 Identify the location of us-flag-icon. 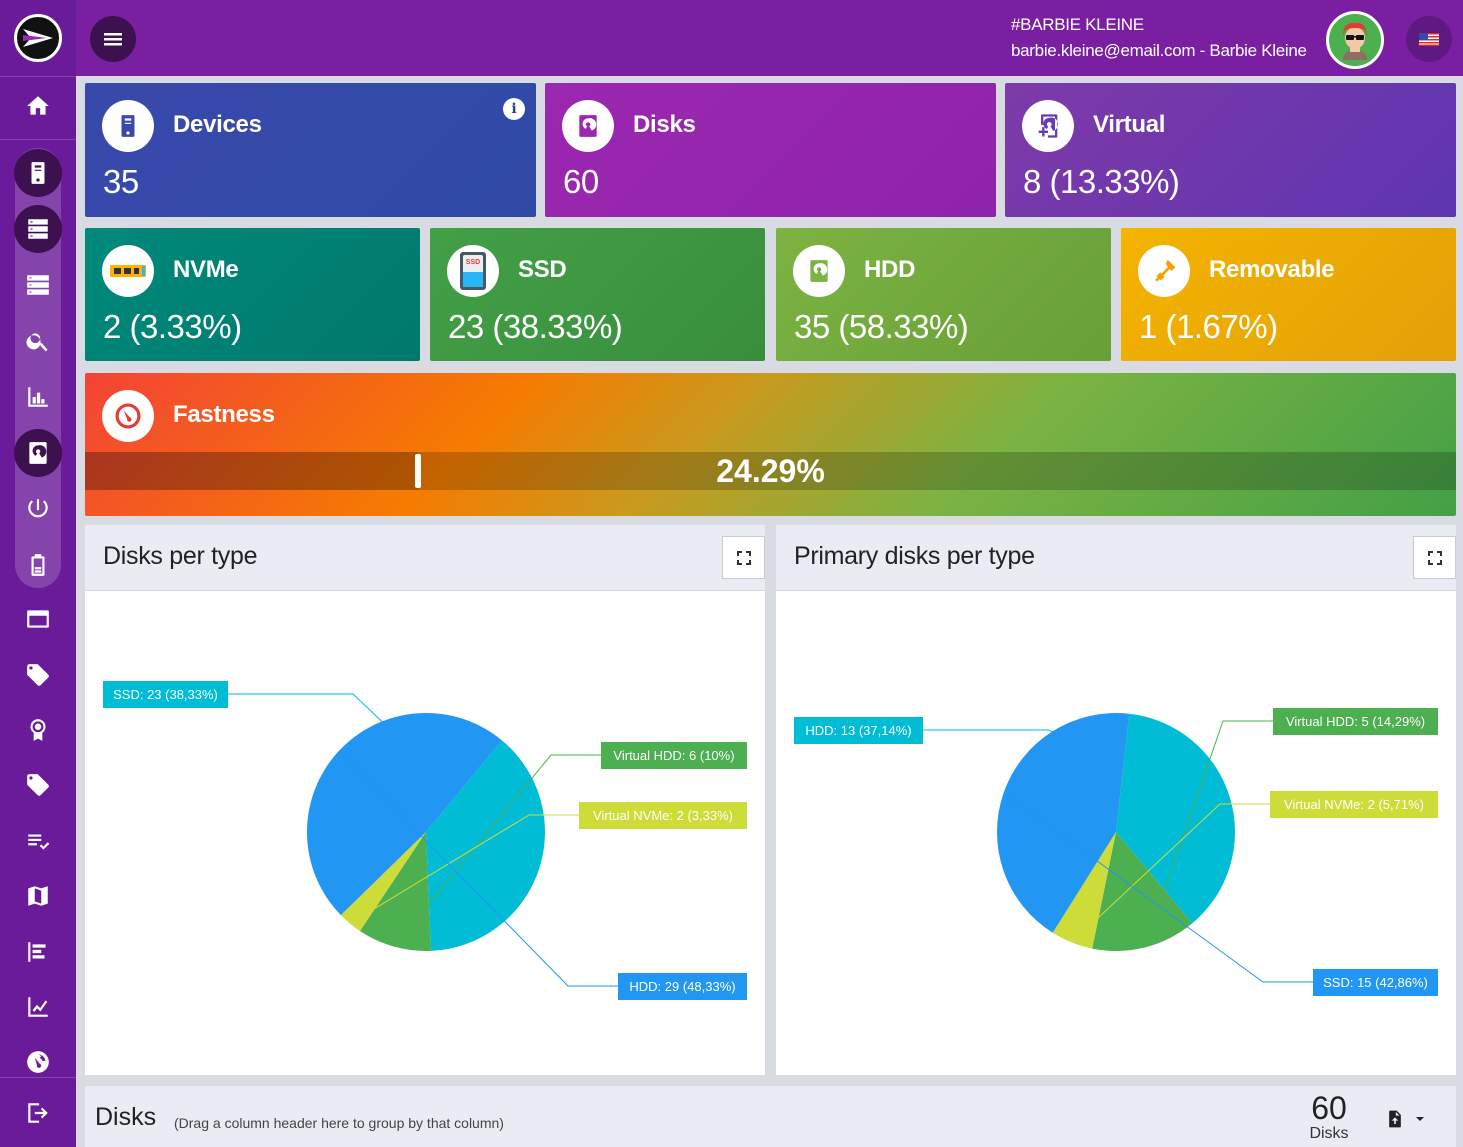
(1429, 39).